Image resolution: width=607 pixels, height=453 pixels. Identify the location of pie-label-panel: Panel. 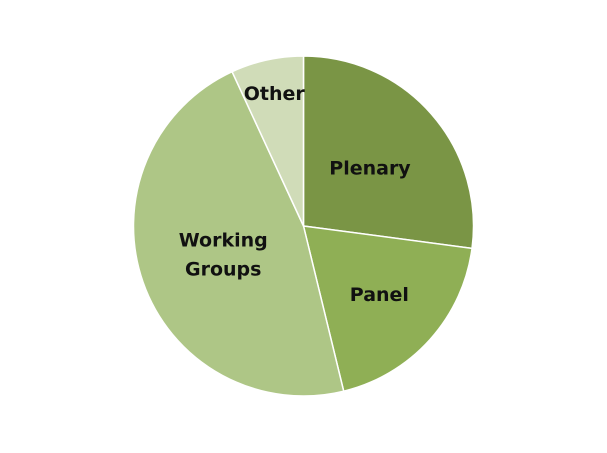
(379, 295).